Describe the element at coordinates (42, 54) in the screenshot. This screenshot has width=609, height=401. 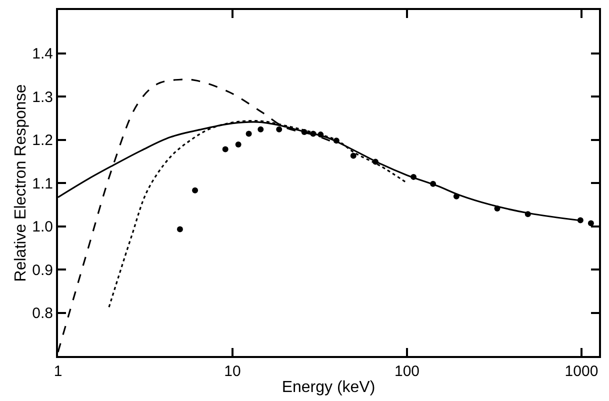
I see `y-tick-label: 1.4` at that location.